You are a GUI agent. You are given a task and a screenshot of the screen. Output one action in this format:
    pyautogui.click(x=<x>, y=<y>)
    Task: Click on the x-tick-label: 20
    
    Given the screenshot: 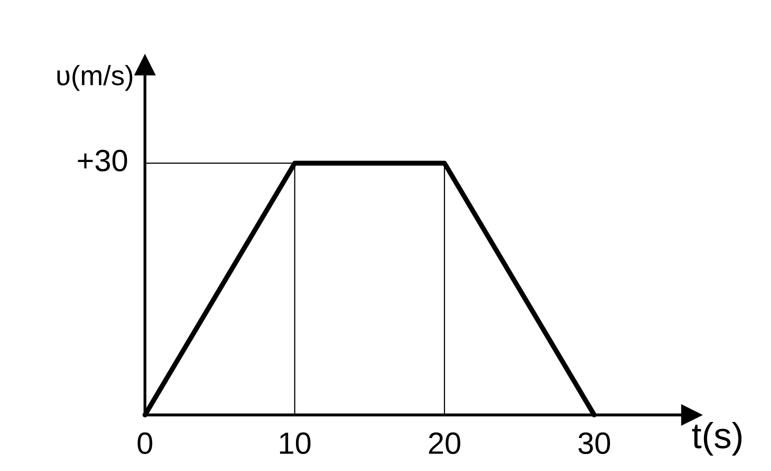 What is the action you would take?
    pyautogui.click(x=444, y=443)
    